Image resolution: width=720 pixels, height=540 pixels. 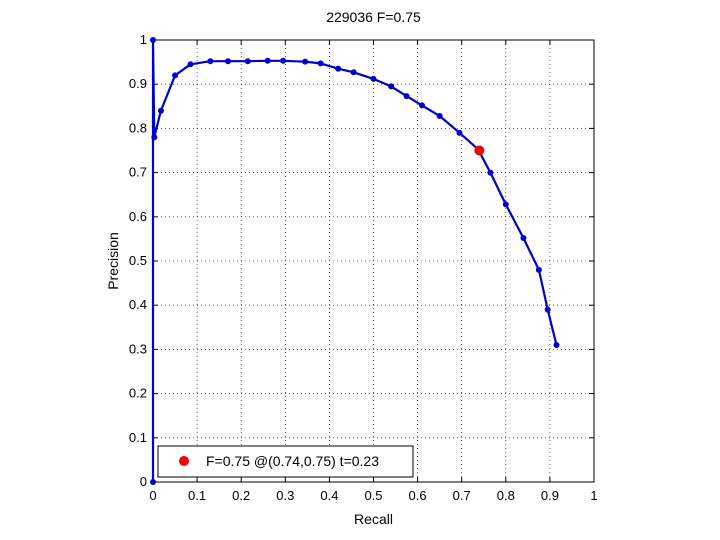 What do you see at coordinates (593, 495) in the screenshot?
I see `x-tick-label: 1` at bounding box center [593, 495].